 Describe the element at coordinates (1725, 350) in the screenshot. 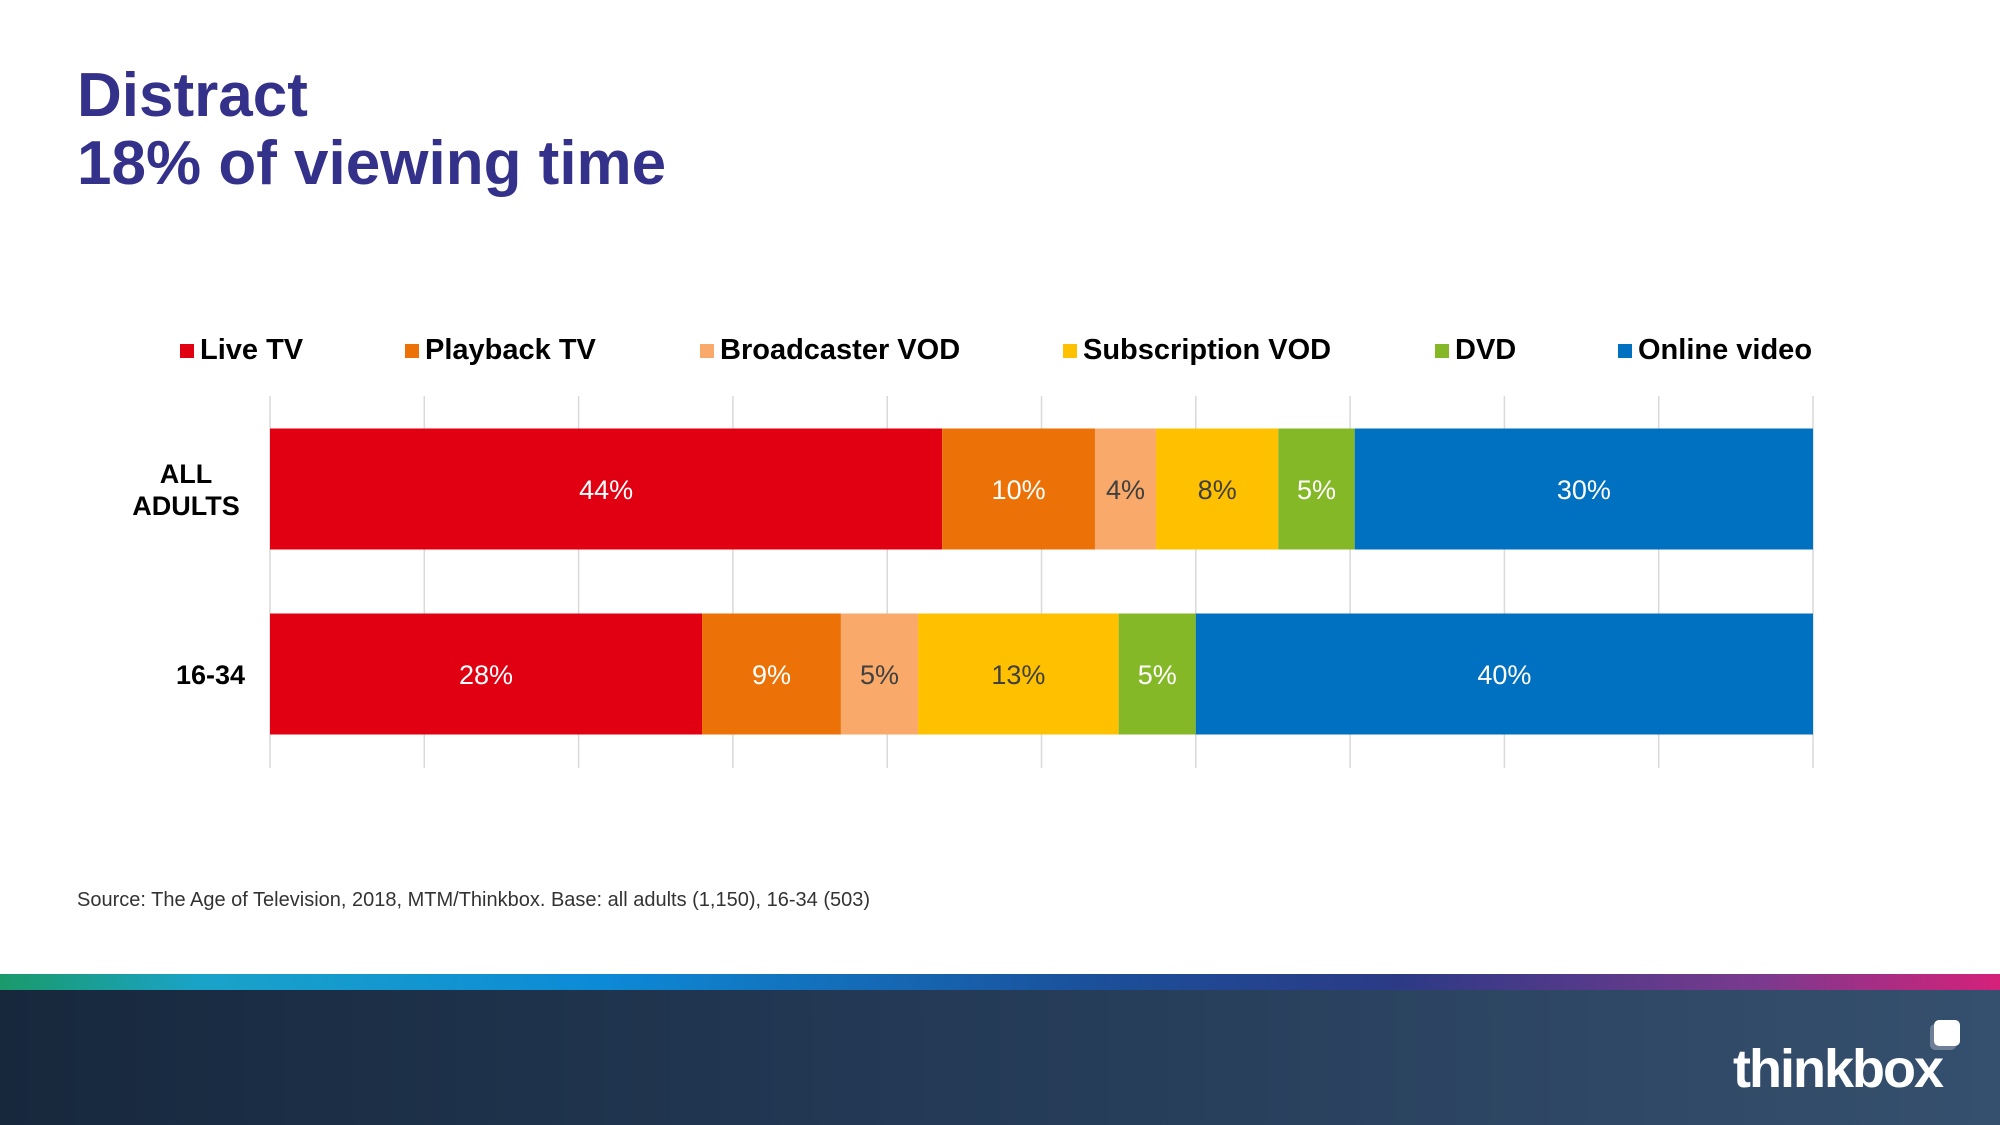

I see `legend-label: Online video` at that location.